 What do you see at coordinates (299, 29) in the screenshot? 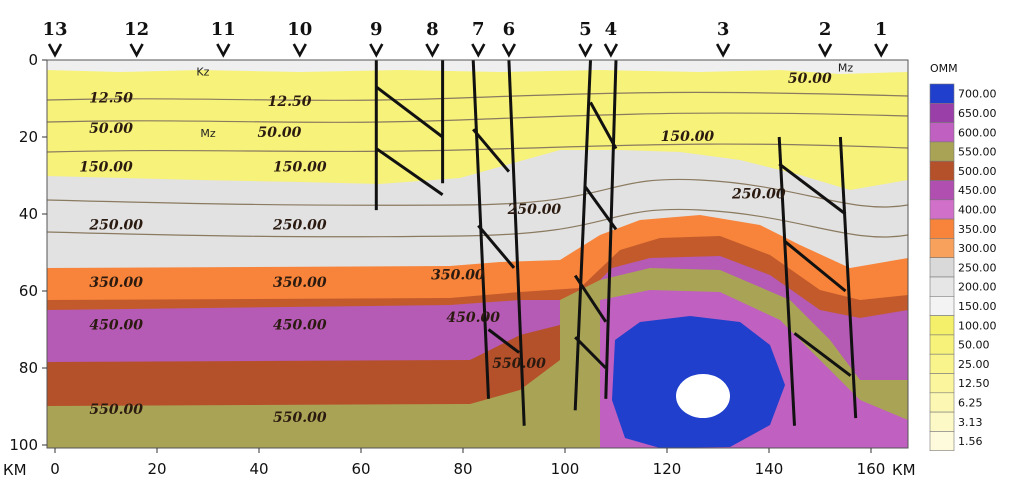
I see `profile-number: 10` at bounding box center [299, 29].